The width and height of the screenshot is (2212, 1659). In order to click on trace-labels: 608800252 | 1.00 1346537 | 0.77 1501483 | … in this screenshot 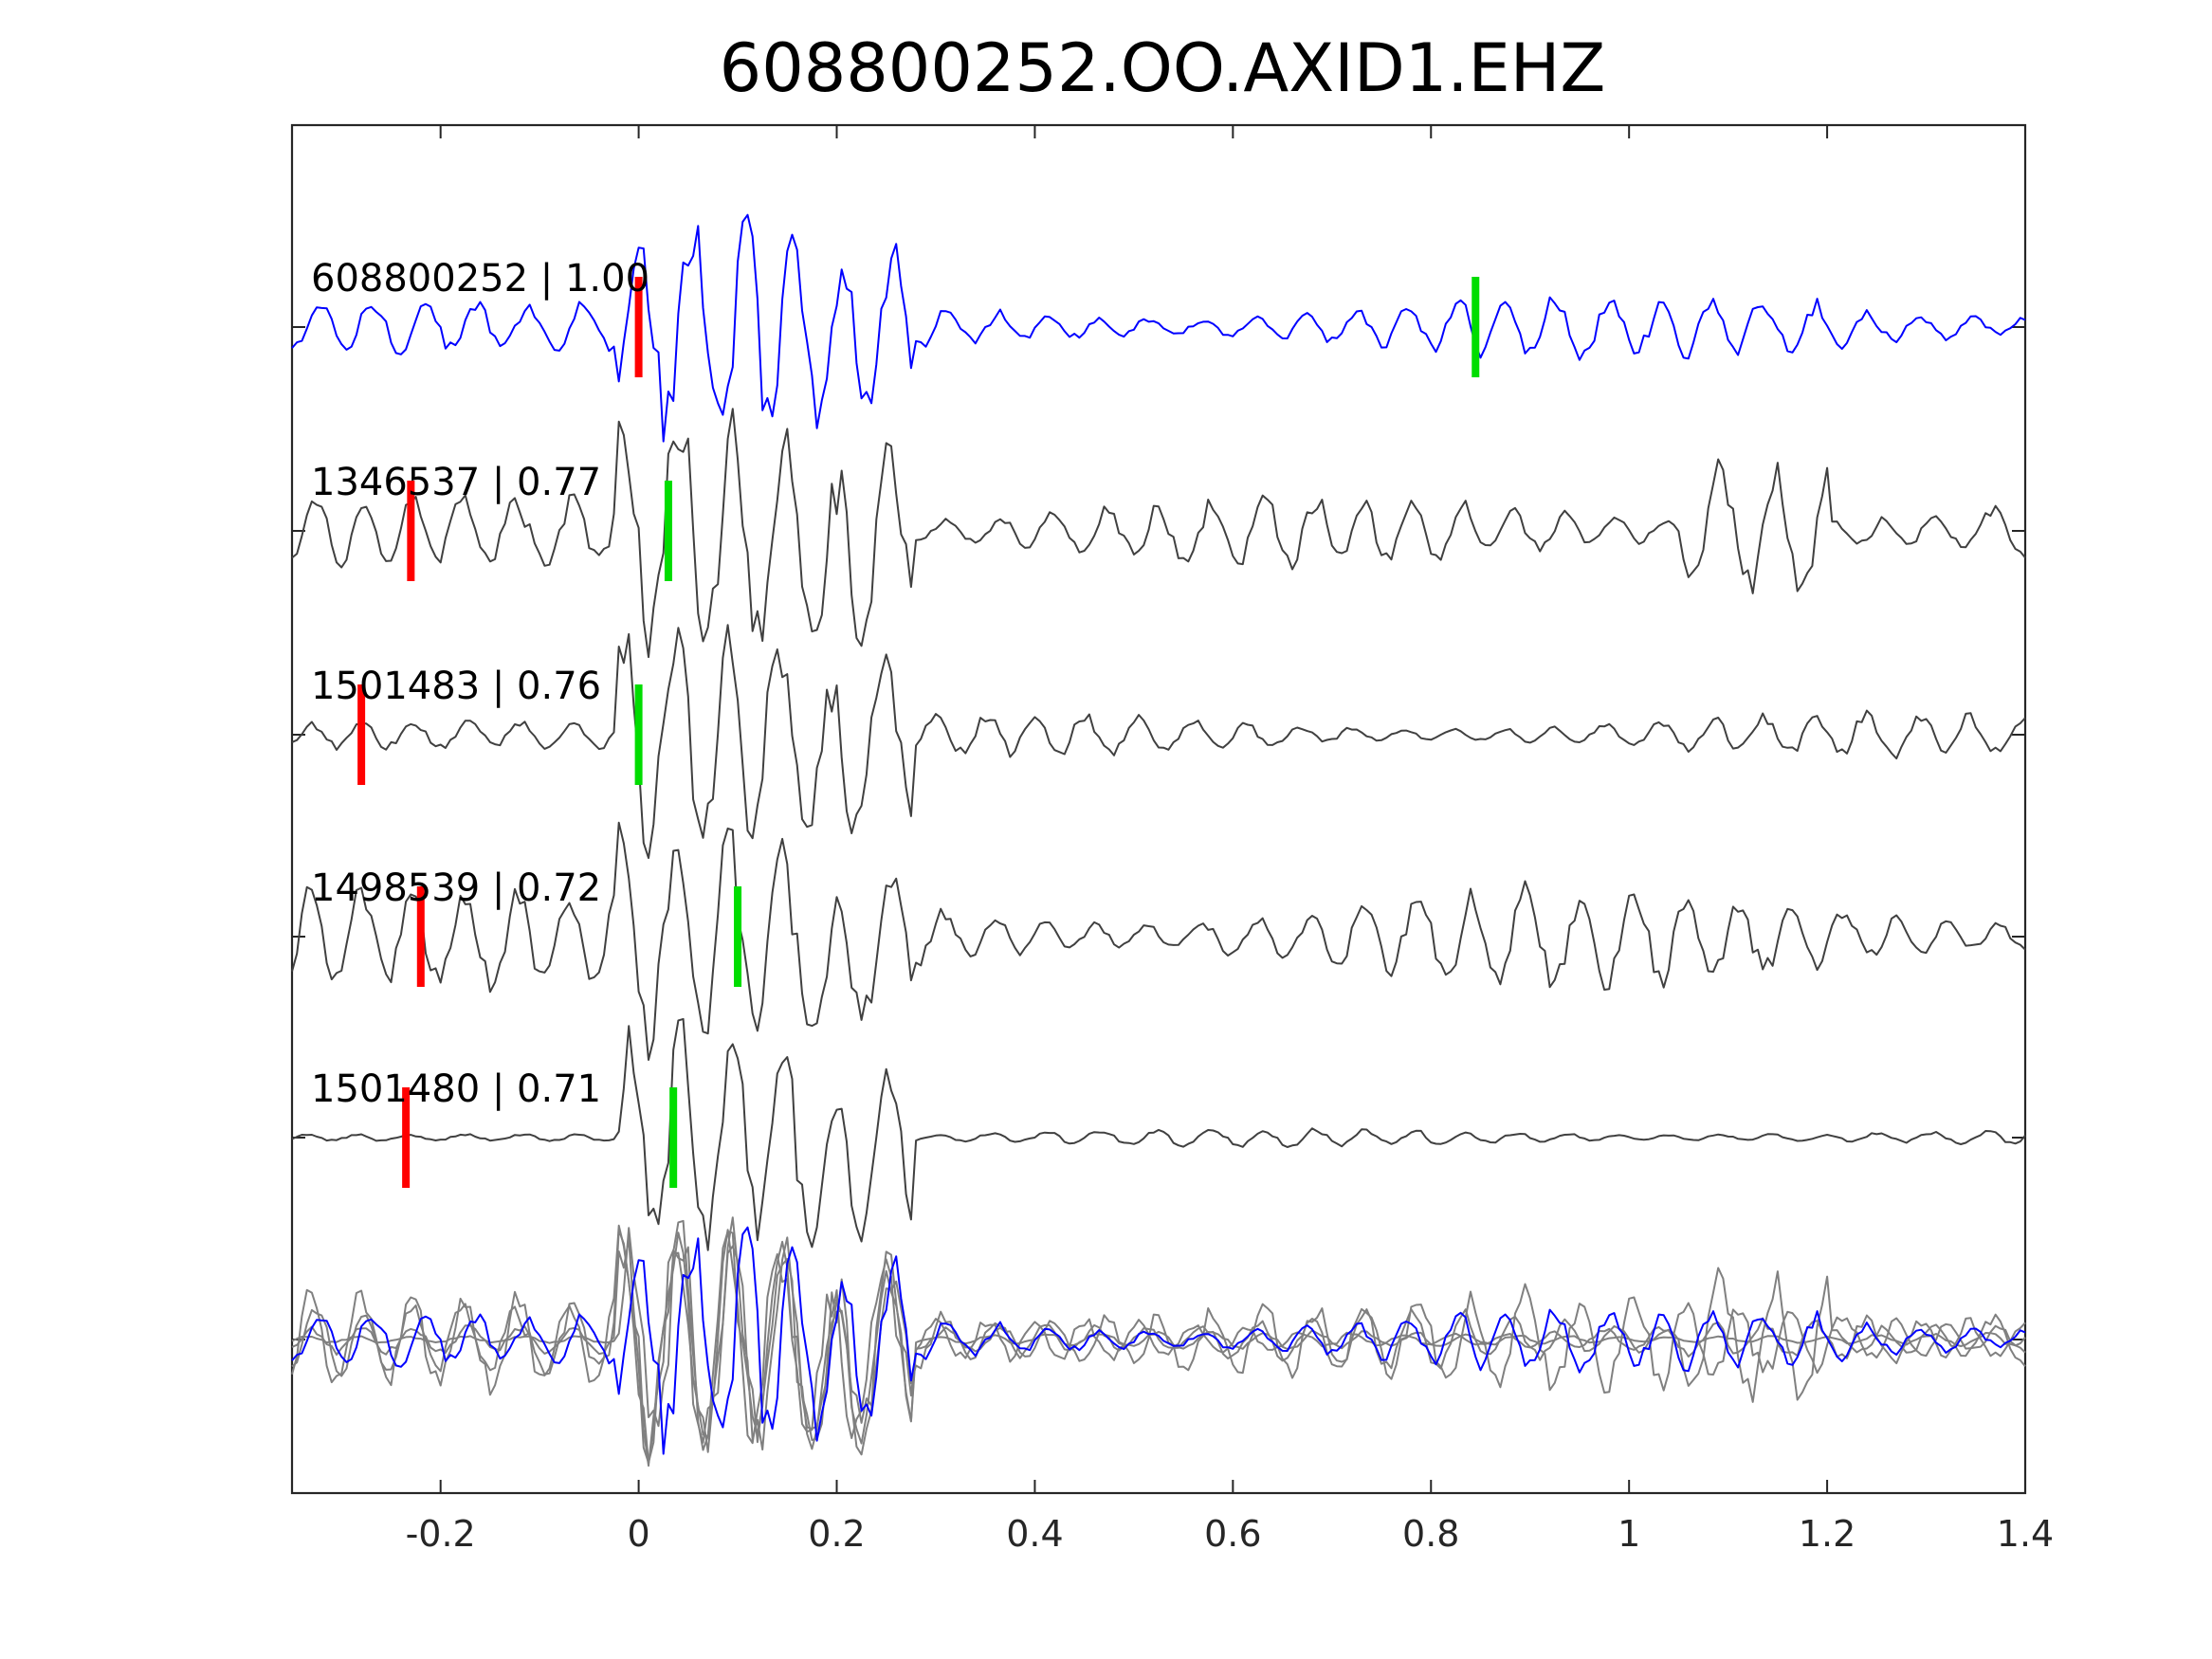, I will do `click(480, 684)`.